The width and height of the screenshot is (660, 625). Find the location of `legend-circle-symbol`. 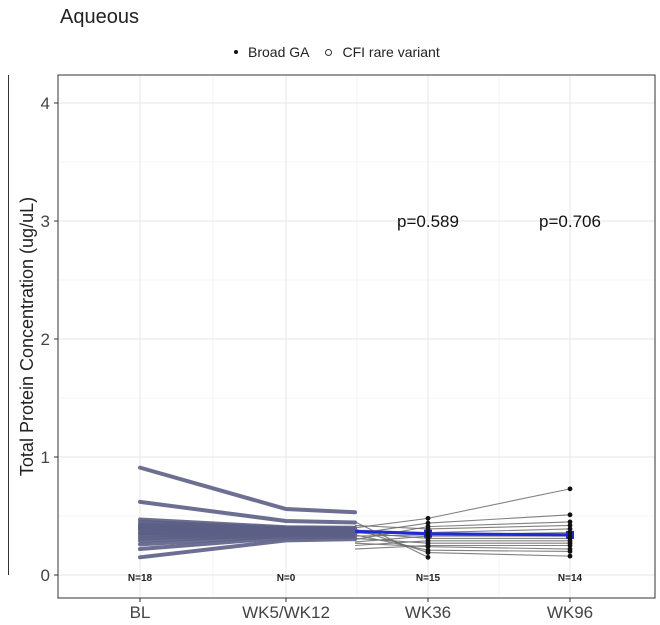

legend-circle-symbol is located at coordinates (329, 52).